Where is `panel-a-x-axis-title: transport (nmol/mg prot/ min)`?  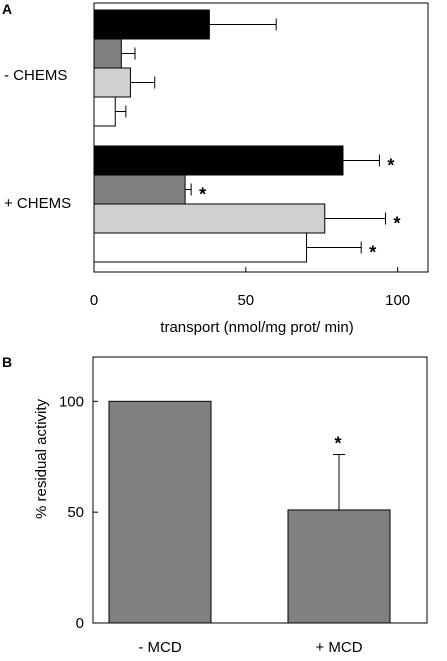
panel-a-x-axis-title: transport (nmol/mg prot/ min) is located at coordinates (256, 327).